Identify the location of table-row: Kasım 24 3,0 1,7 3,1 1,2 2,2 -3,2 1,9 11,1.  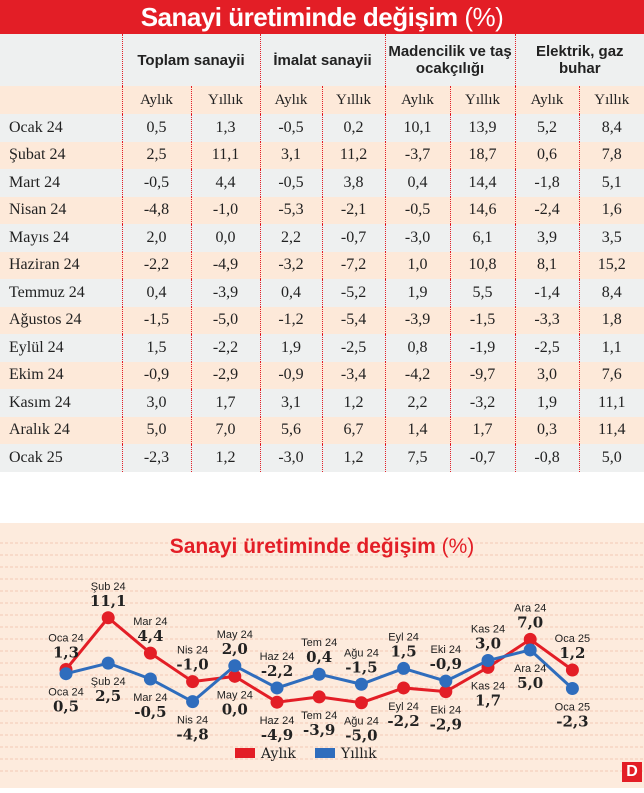
(322, 403).